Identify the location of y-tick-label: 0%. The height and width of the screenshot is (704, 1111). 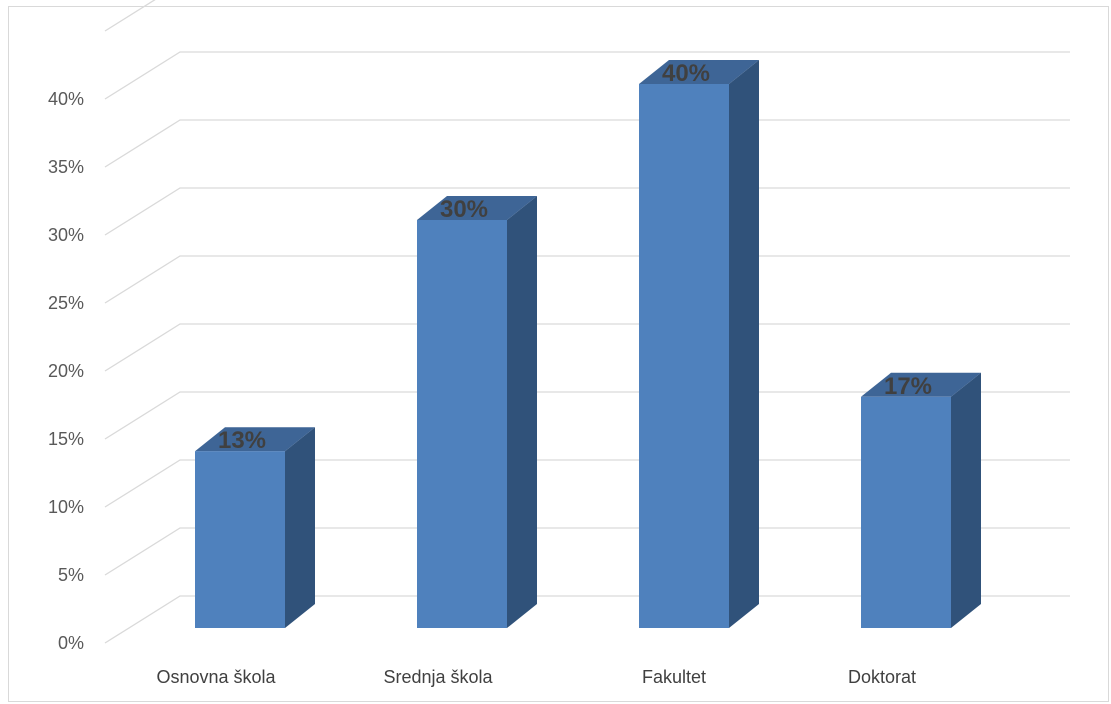
(71, 643).